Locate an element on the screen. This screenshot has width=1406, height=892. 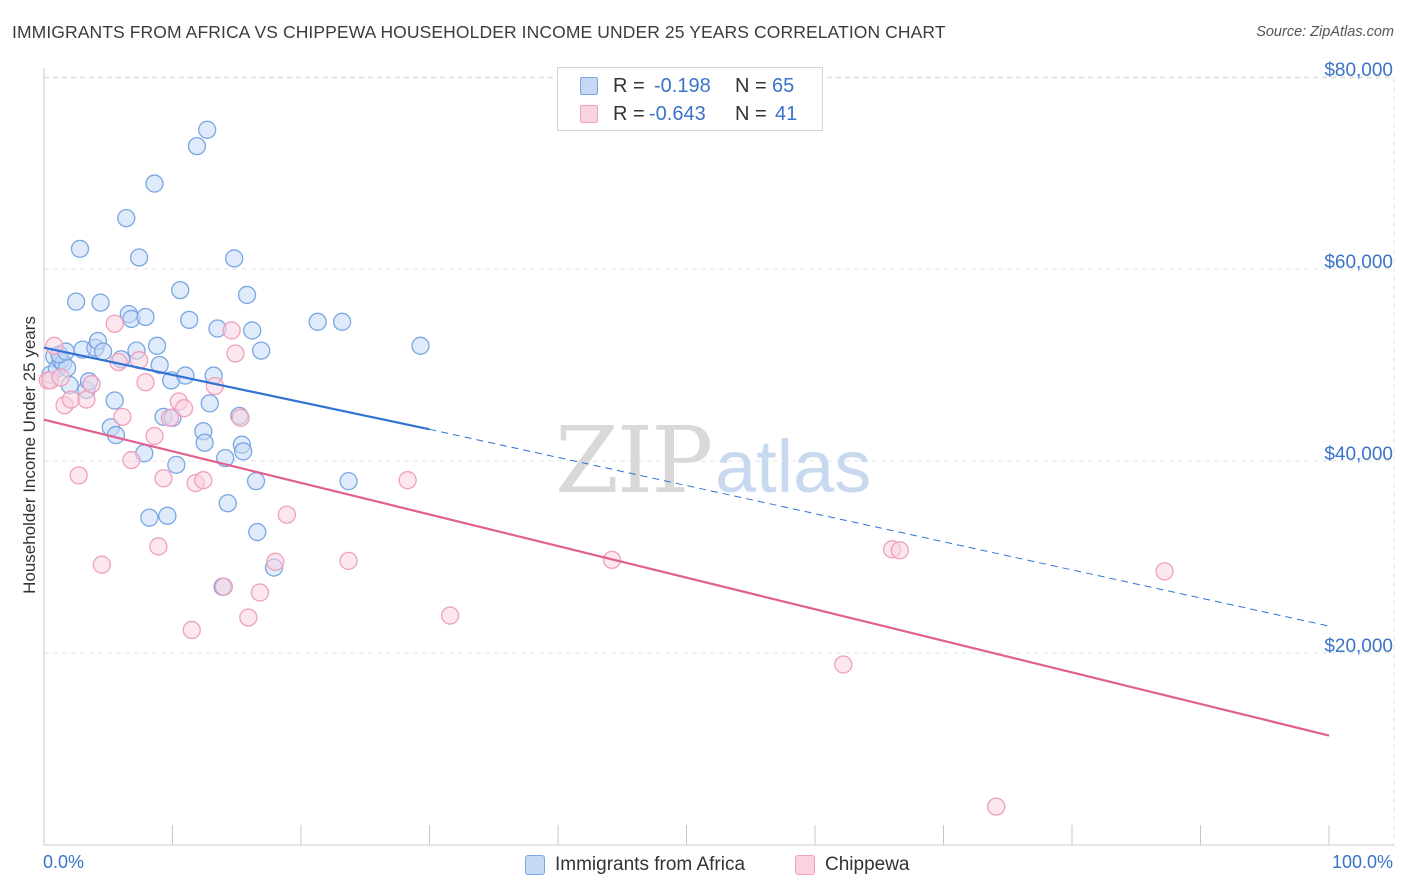
legend-r-value: -0.198 is located at coordinates (682, 86).